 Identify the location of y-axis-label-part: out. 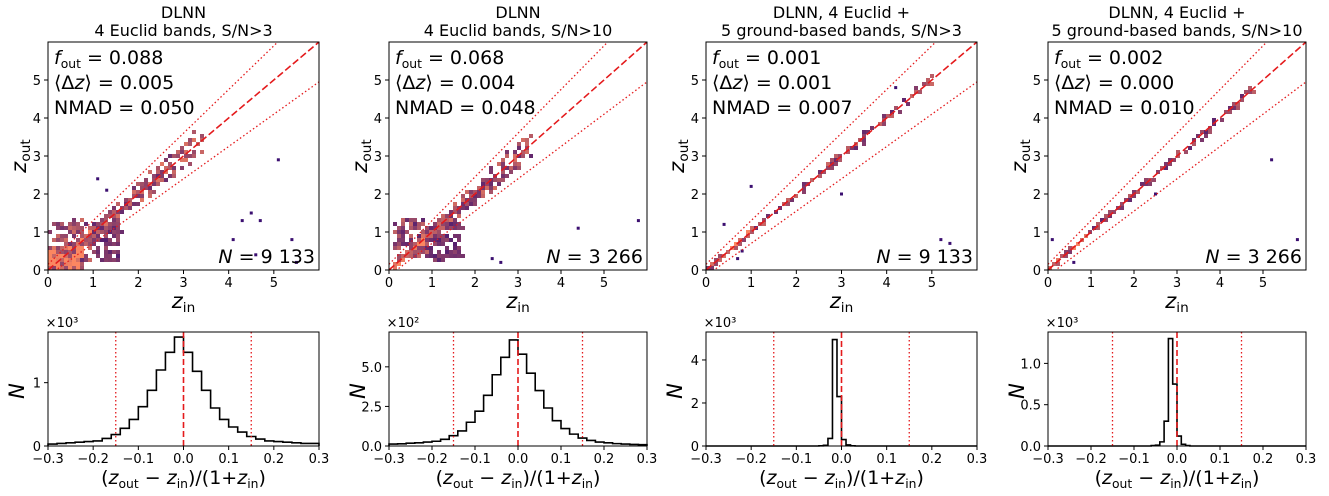
(26, 150).